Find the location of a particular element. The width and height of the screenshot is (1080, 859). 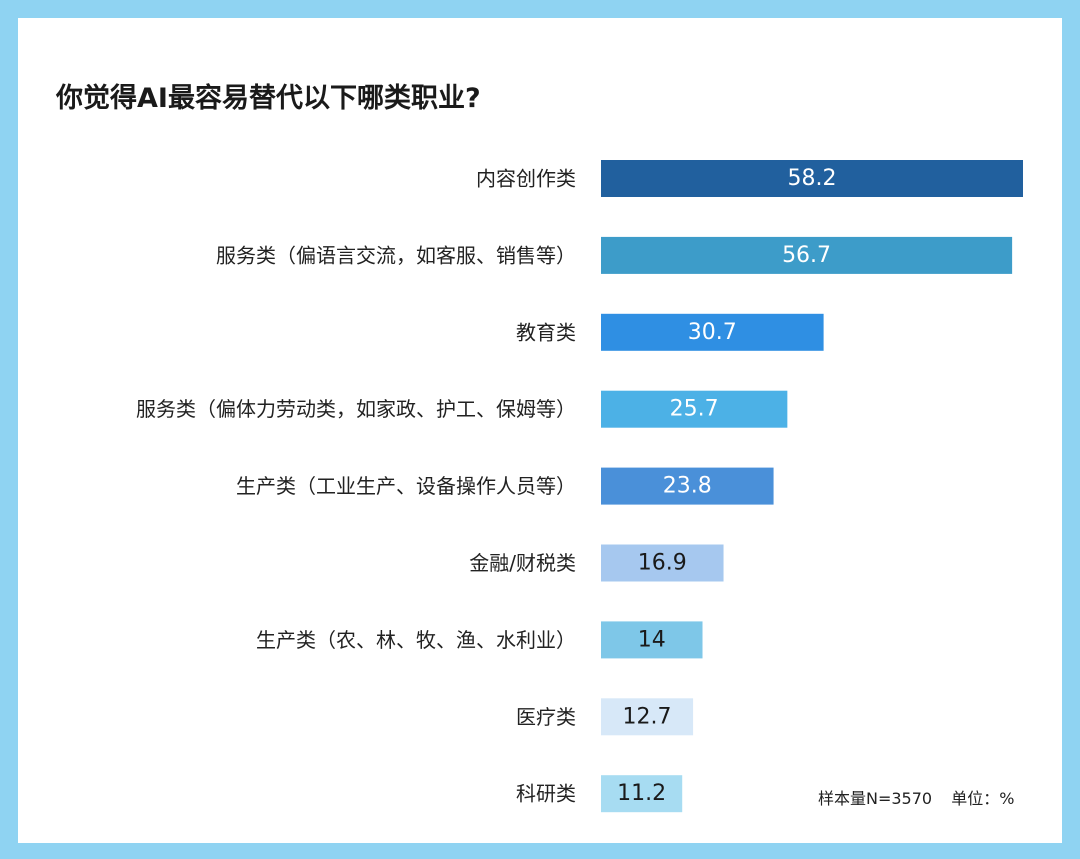

value-label-4: 23.8 is located at coordinates (687, 486).